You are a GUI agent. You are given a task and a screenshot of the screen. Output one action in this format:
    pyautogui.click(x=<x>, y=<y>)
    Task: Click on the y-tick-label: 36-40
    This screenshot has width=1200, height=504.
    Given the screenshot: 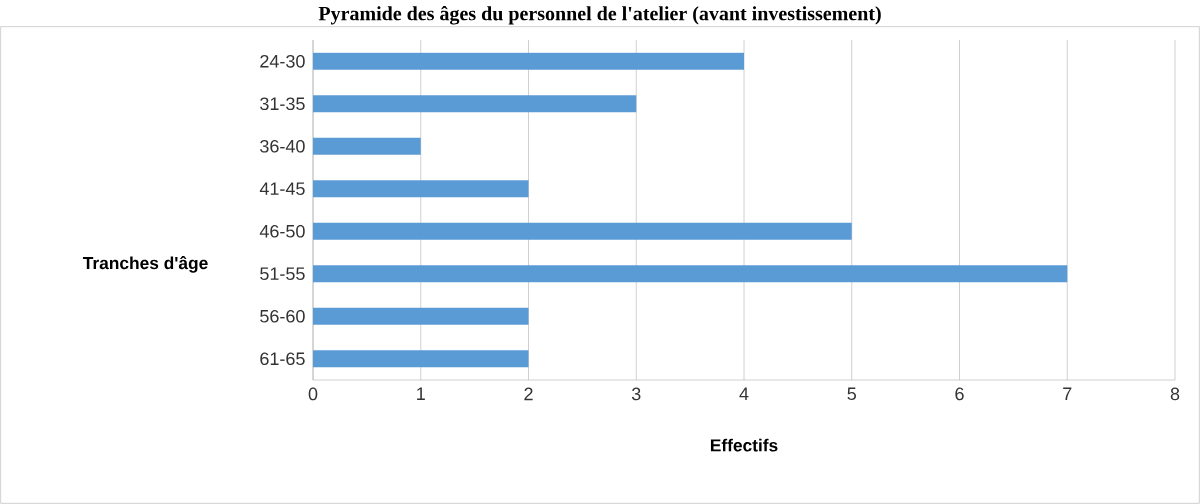 What is the action you would take?
    pyautogui.click(x=282, y=146)
    